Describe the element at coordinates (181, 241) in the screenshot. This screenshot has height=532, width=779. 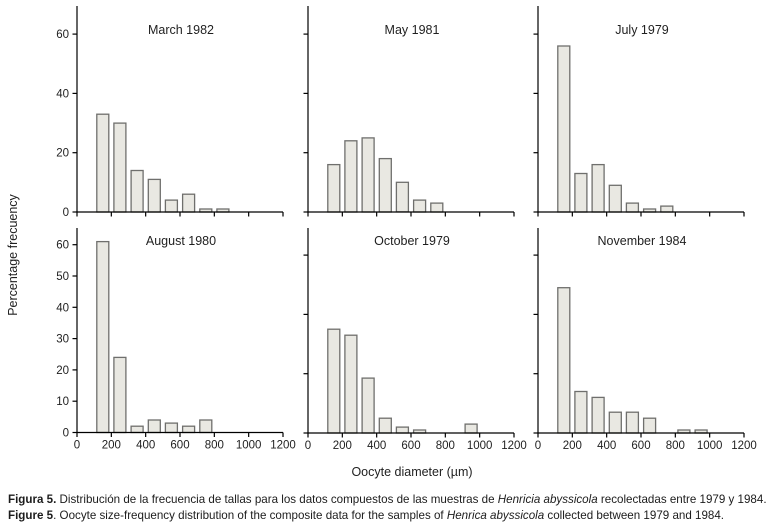
I see `panel-title: August 1980` at that location.